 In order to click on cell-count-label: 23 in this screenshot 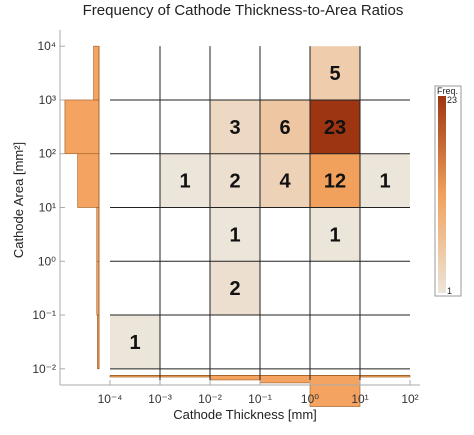, I will do `click(335, 128)`.